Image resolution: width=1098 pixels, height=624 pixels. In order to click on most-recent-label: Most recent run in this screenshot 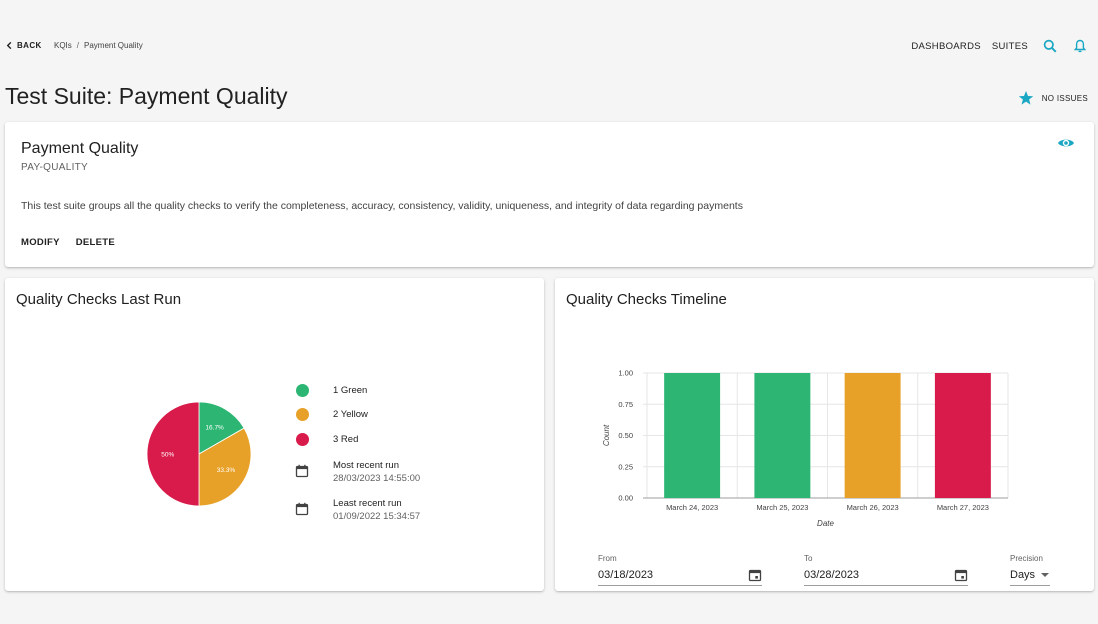, I will do `click(366, 465)`.